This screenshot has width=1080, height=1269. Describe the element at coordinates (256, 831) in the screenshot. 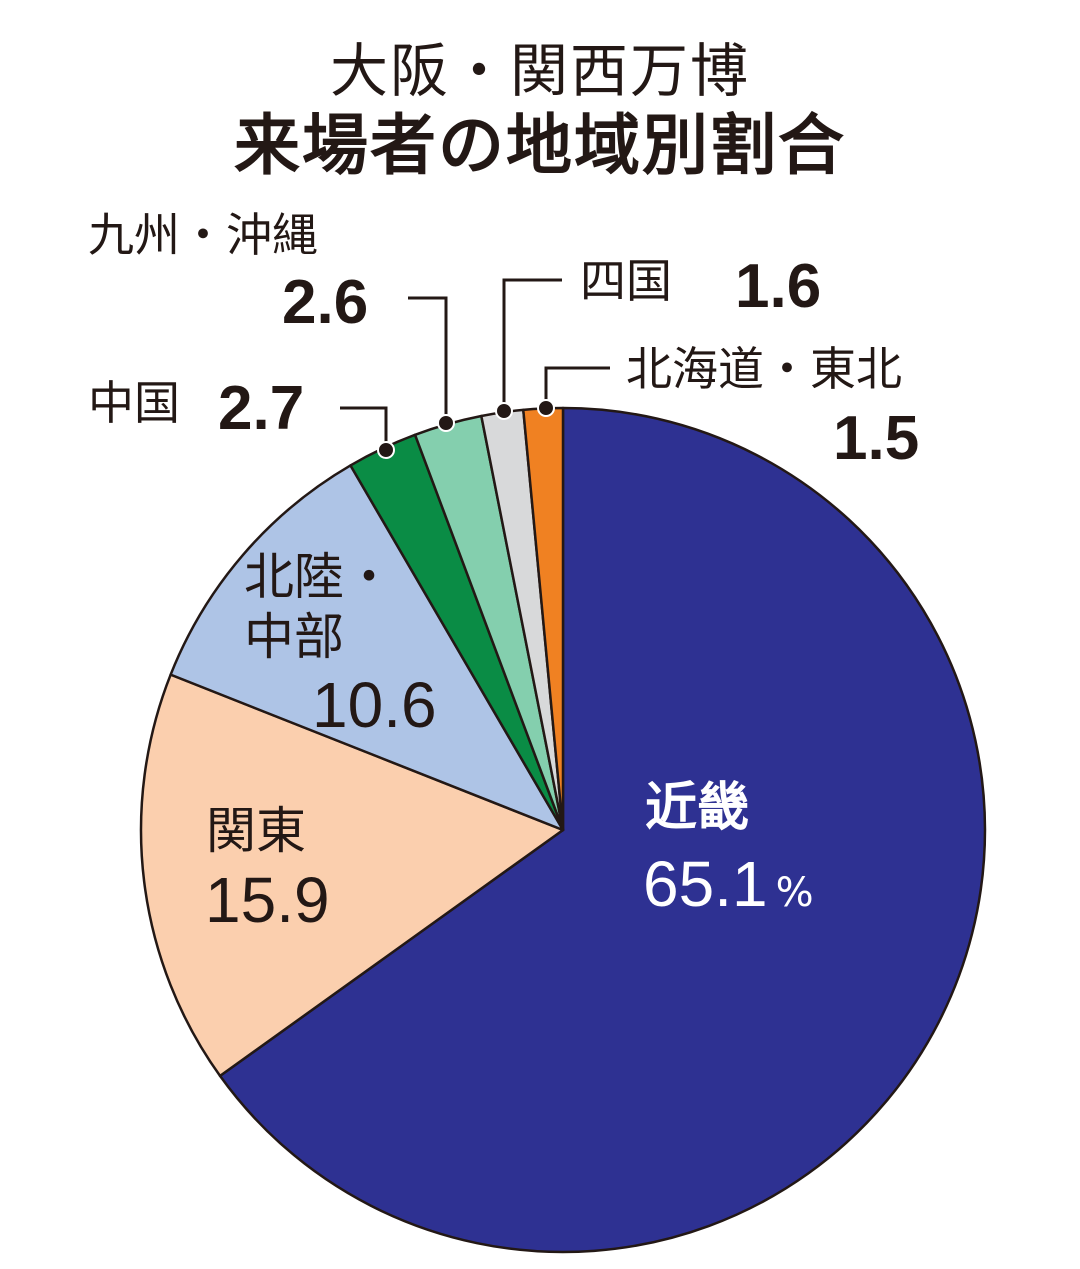

I see `label-kanto-name: 関東` at that location.